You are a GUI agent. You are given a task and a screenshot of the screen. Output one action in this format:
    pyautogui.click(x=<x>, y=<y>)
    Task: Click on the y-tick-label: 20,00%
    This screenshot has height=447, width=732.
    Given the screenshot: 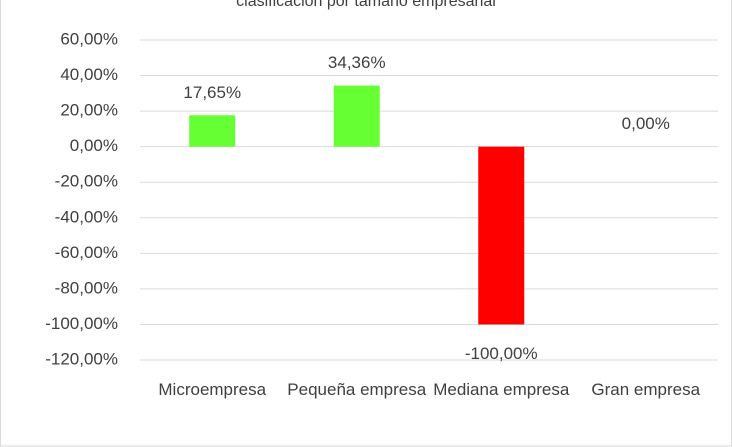 What is the action you would take?
    pyautogui.click(x=89, y=110)
    